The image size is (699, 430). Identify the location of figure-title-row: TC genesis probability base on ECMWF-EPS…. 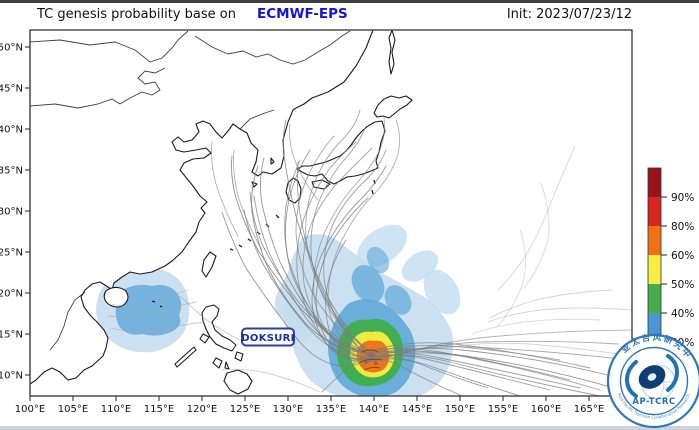
(349, 15).